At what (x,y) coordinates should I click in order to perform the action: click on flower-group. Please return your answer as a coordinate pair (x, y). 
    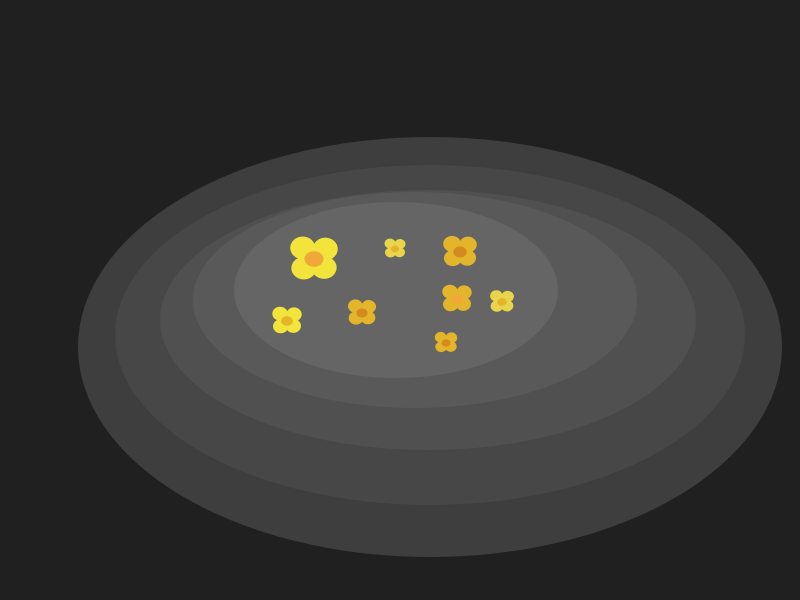
    Looking at the image, I should click on (393, 294).